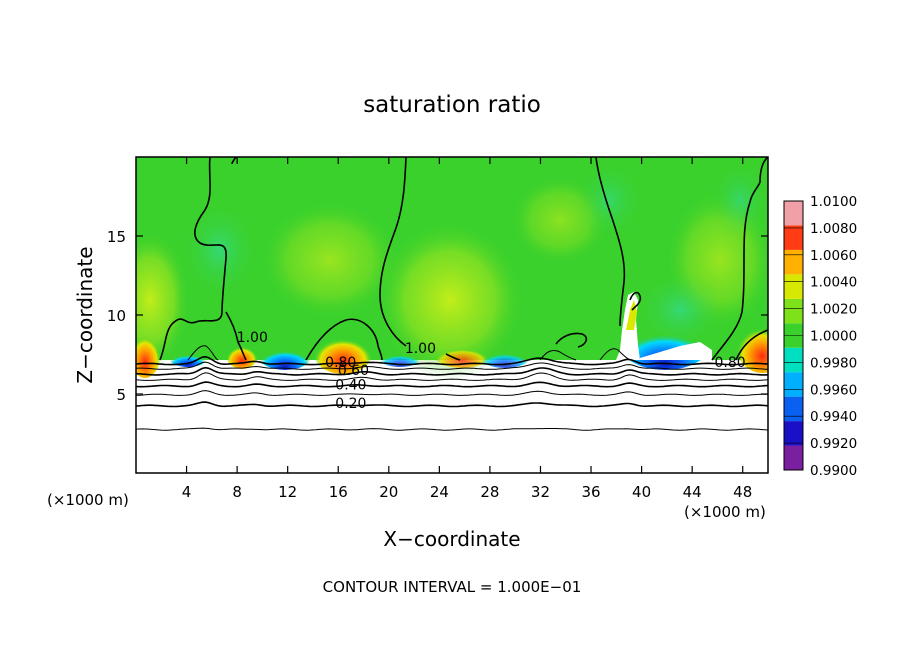 This screenshot has width=904, height=654. I want to click on contour-line-0.30, so click(452, 393).